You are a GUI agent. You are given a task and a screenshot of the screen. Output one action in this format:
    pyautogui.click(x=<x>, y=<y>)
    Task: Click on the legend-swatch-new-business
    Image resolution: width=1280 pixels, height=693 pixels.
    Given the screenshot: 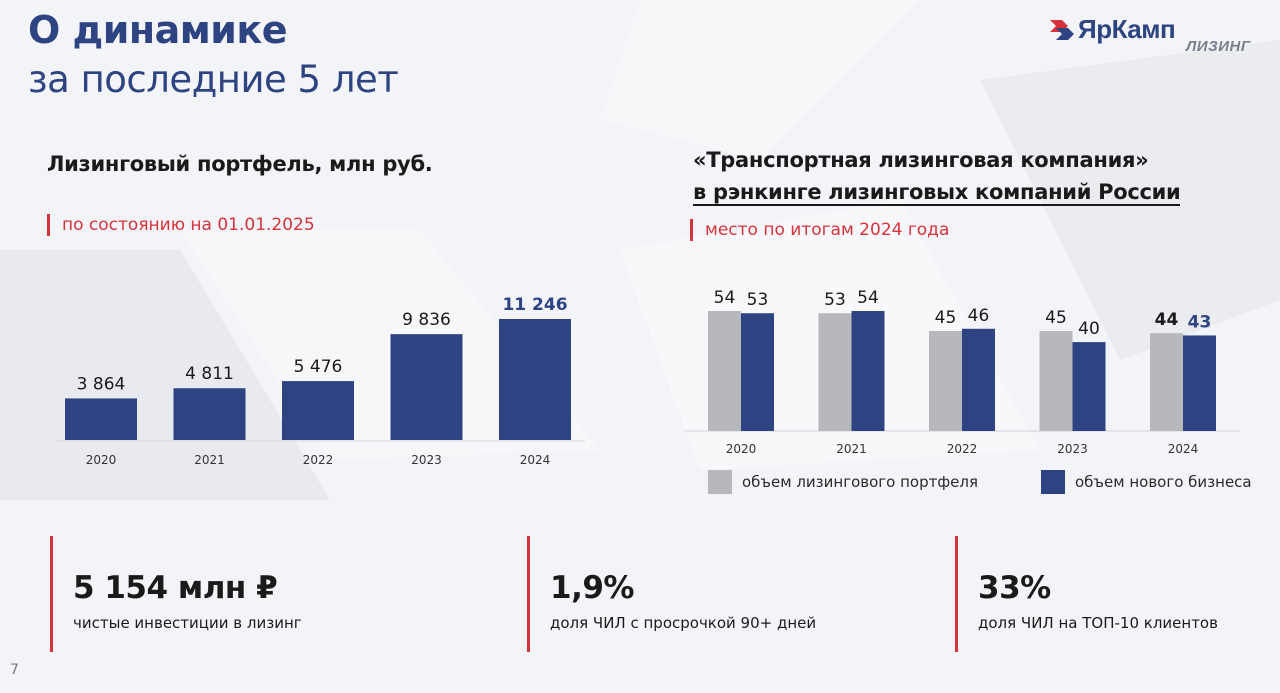 What is the action you would take?
    pyautogui.click(x=1053, y=482)
    